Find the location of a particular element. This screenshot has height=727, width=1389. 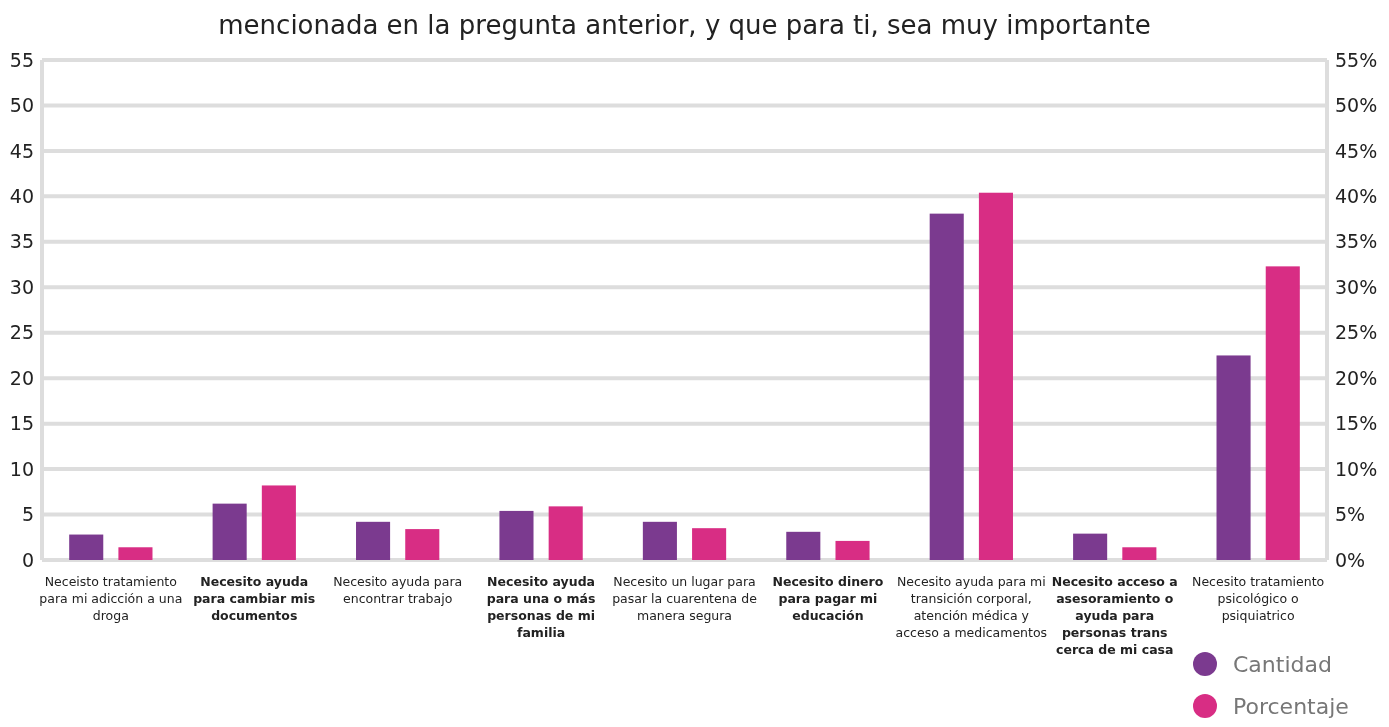

y-tick-label: 5 is located at coordinates (27, 514).